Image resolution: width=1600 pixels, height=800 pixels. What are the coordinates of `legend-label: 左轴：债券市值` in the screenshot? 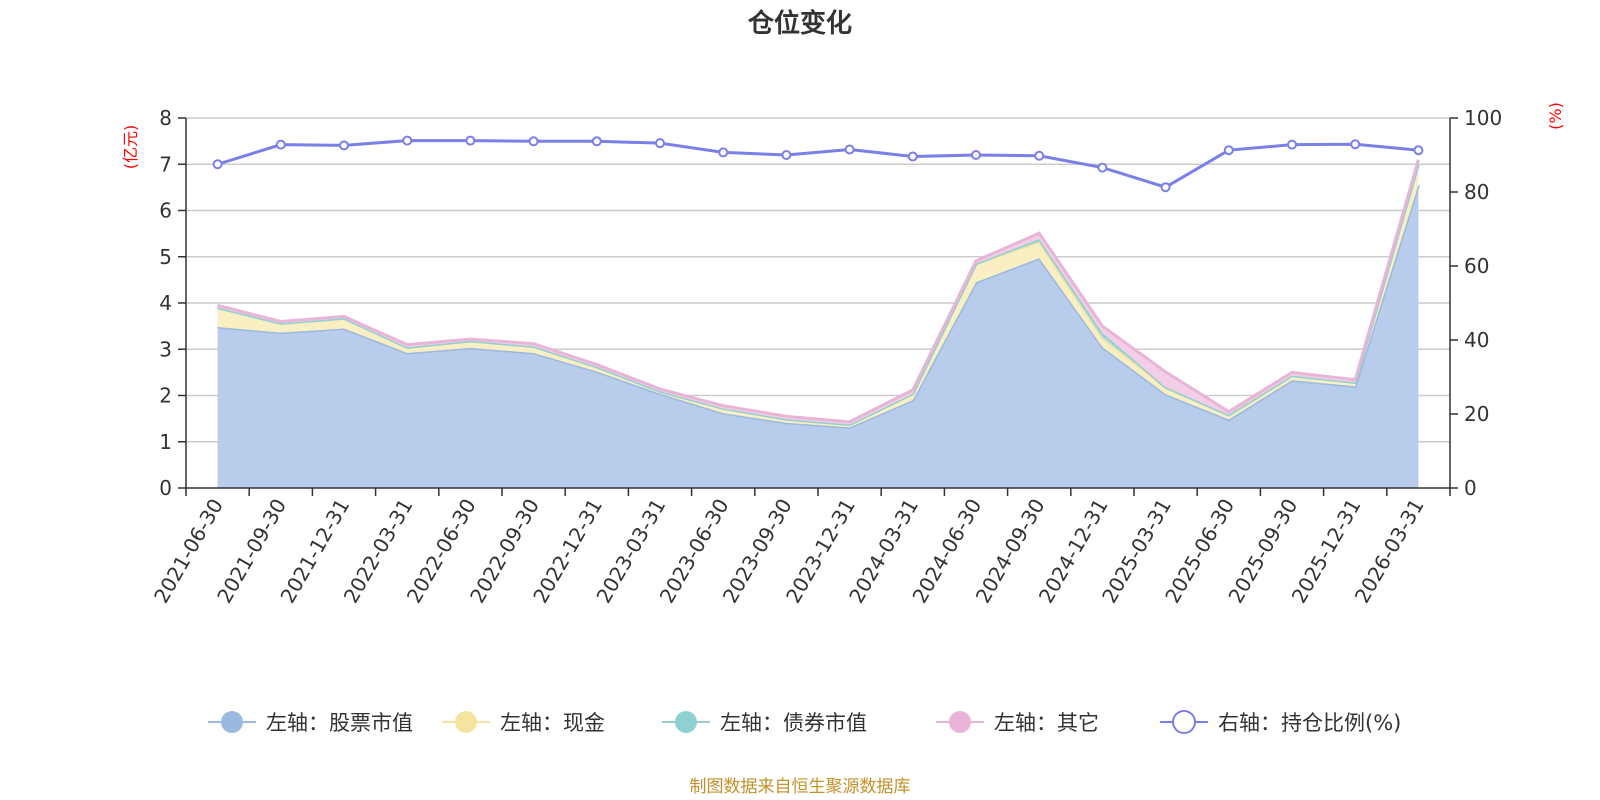 It's located at (793, 723).